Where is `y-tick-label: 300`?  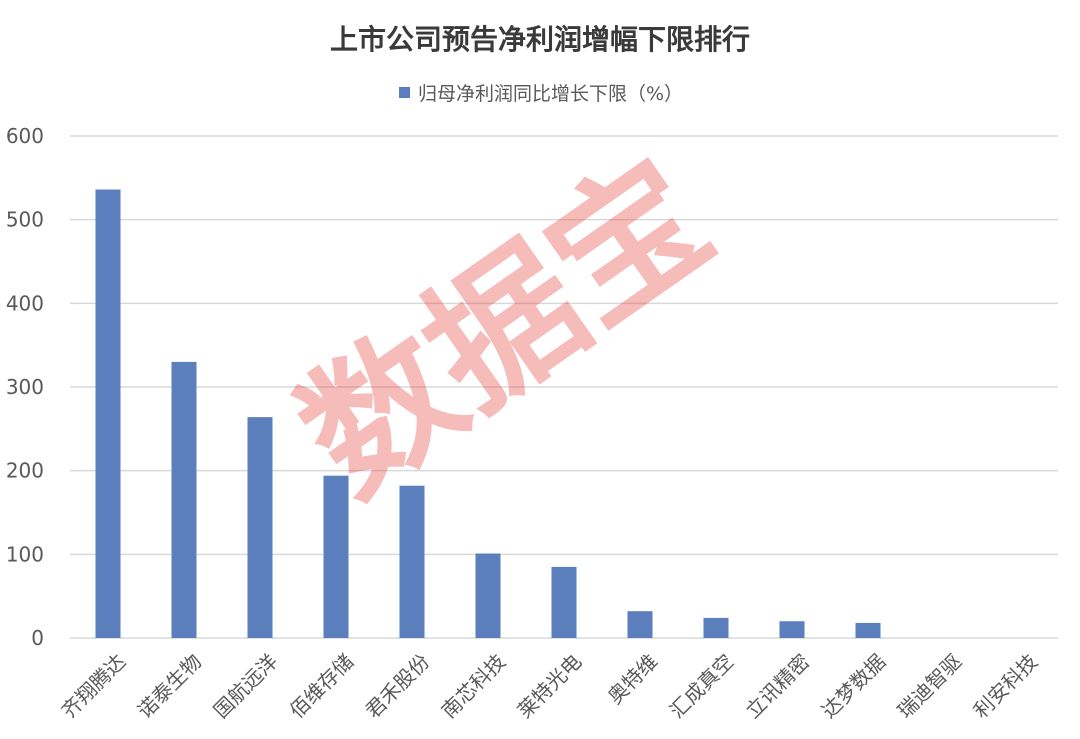
y-tick-label: 300 is located at coordinates (25, 387).